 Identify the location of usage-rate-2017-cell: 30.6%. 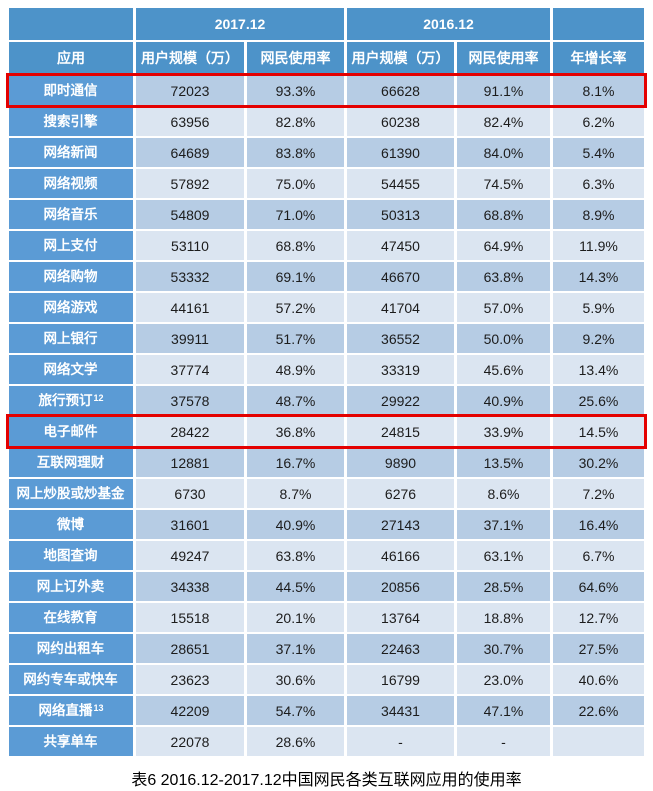
(295, 679).